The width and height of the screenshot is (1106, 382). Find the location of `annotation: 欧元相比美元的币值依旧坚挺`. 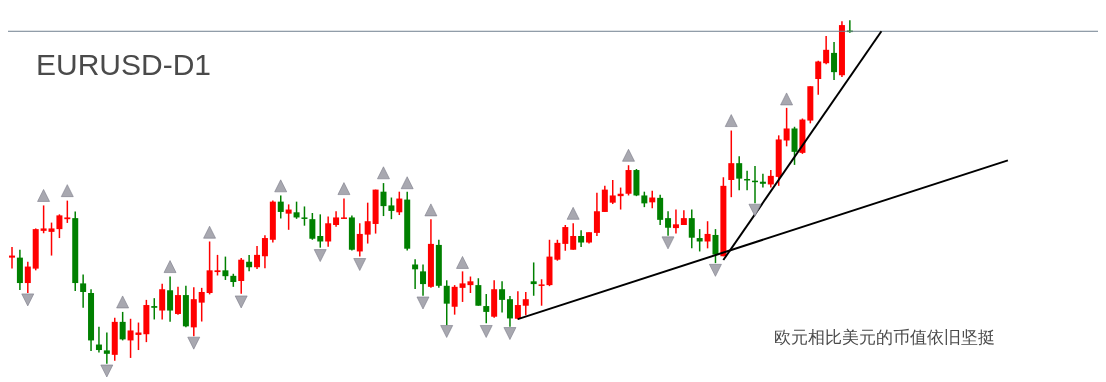

annotation: 欧元相比美元的币值依旧坚挺 is located at coordinates (884, 338).